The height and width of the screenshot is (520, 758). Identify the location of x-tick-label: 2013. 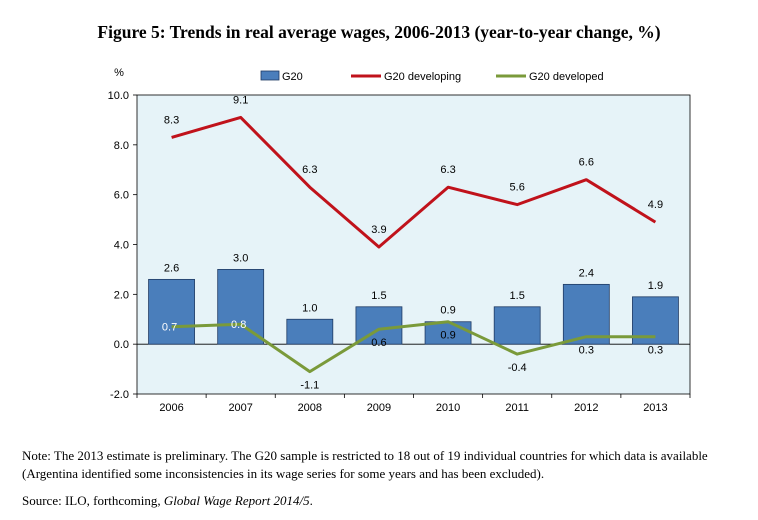
(655, 408).